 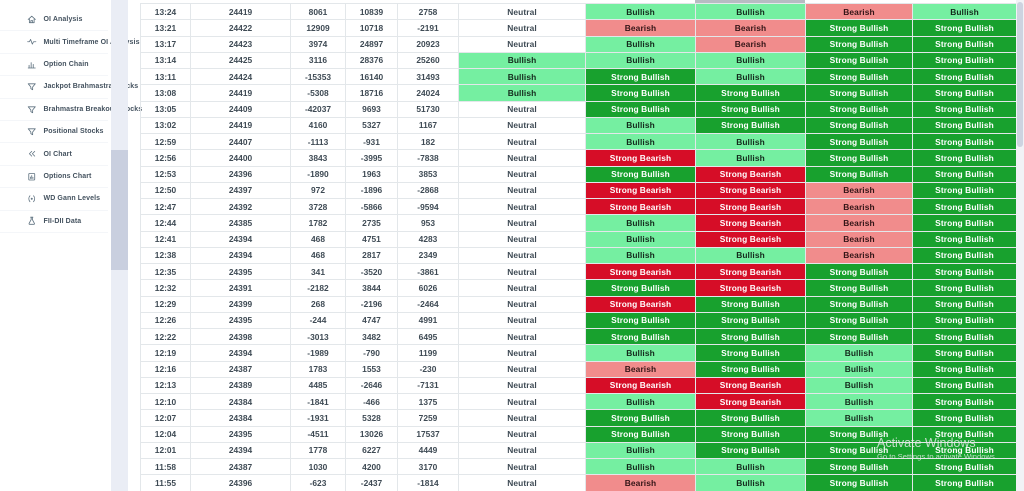 I want to click on spot-price-cell: 24394, so click(x=240, y=450).